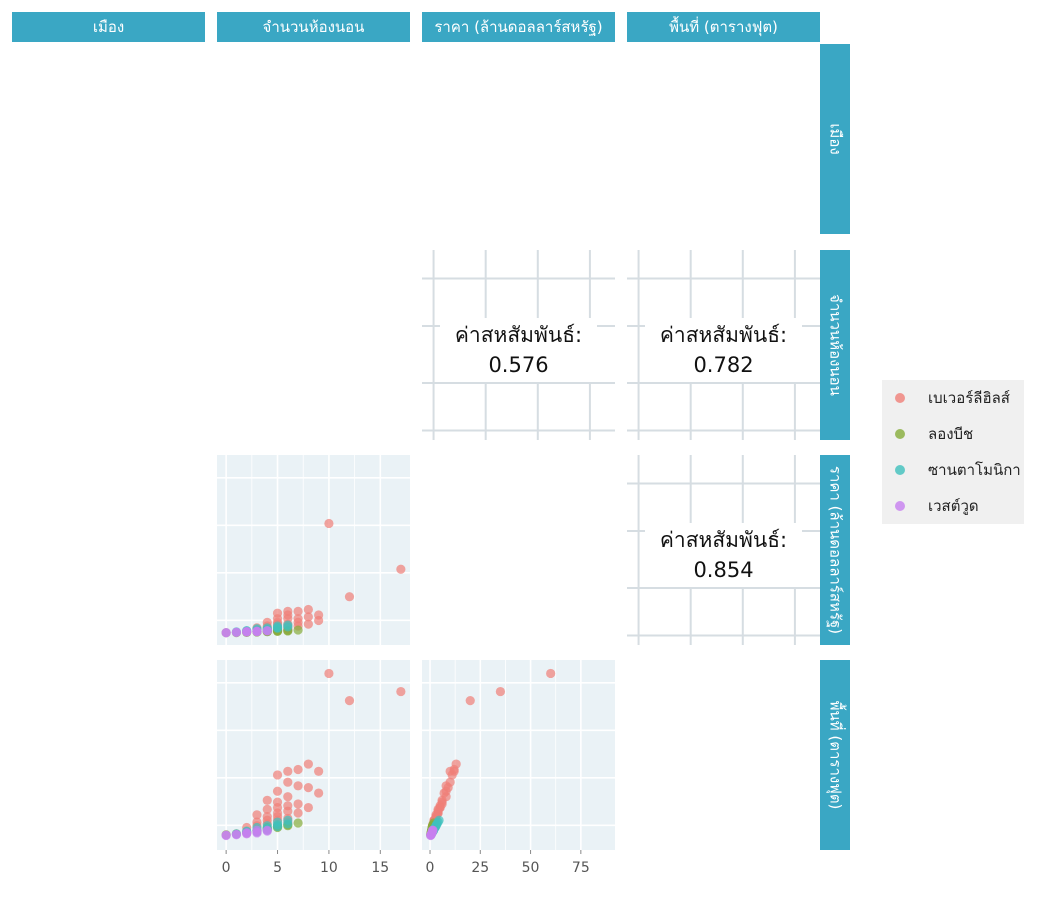  Describe the element at coordinates (723, 570) in the screenshot. I see `correlation-value: 0.854` at that location.